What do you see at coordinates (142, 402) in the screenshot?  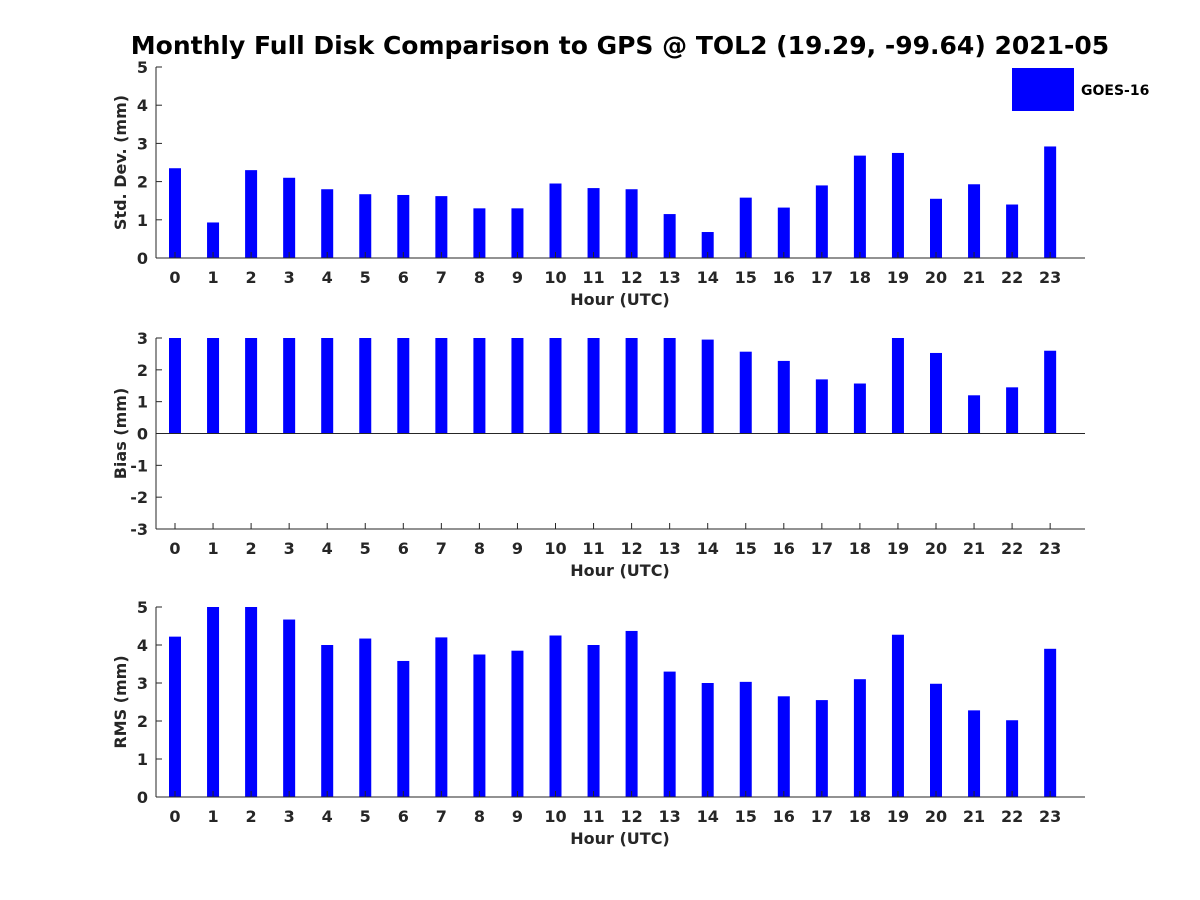 I see `bias-y-tick-label: 1` at bounding box center [142, 402].